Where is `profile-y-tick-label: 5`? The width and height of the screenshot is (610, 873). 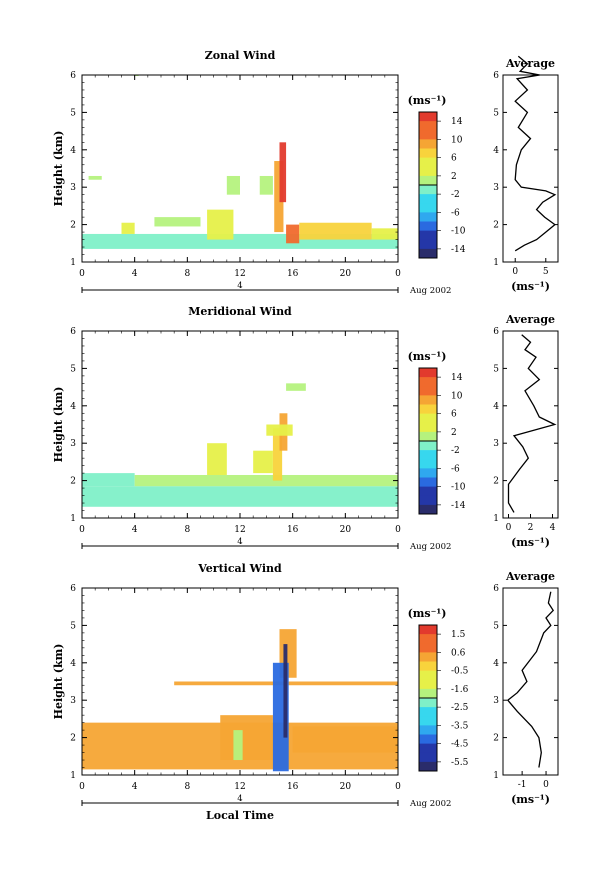 profile-y-tick-label: 5 is located at coordinates (496, 369).